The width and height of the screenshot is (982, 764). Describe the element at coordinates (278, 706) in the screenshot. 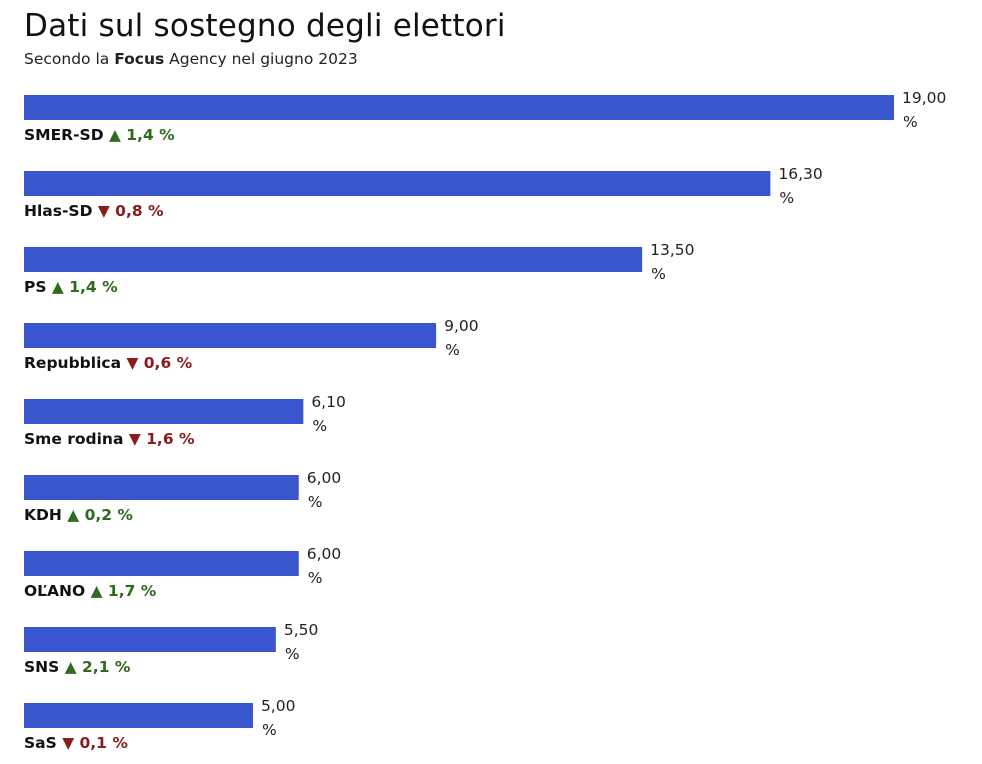

I see `value-label: 5,00` at that location.